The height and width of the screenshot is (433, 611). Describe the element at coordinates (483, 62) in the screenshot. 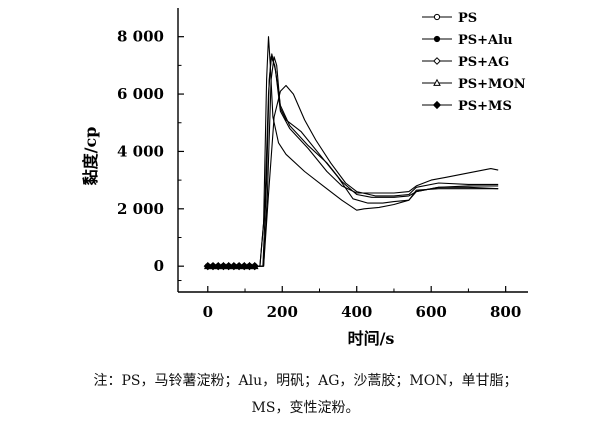

I see `legend-label: PS+AG` at that location.